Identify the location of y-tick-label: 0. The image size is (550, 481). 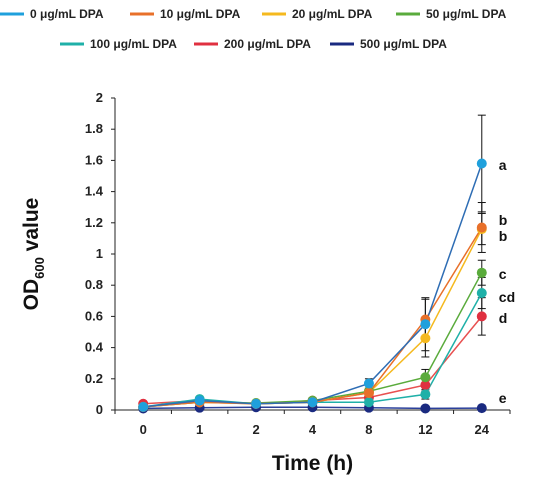
(99, 409).